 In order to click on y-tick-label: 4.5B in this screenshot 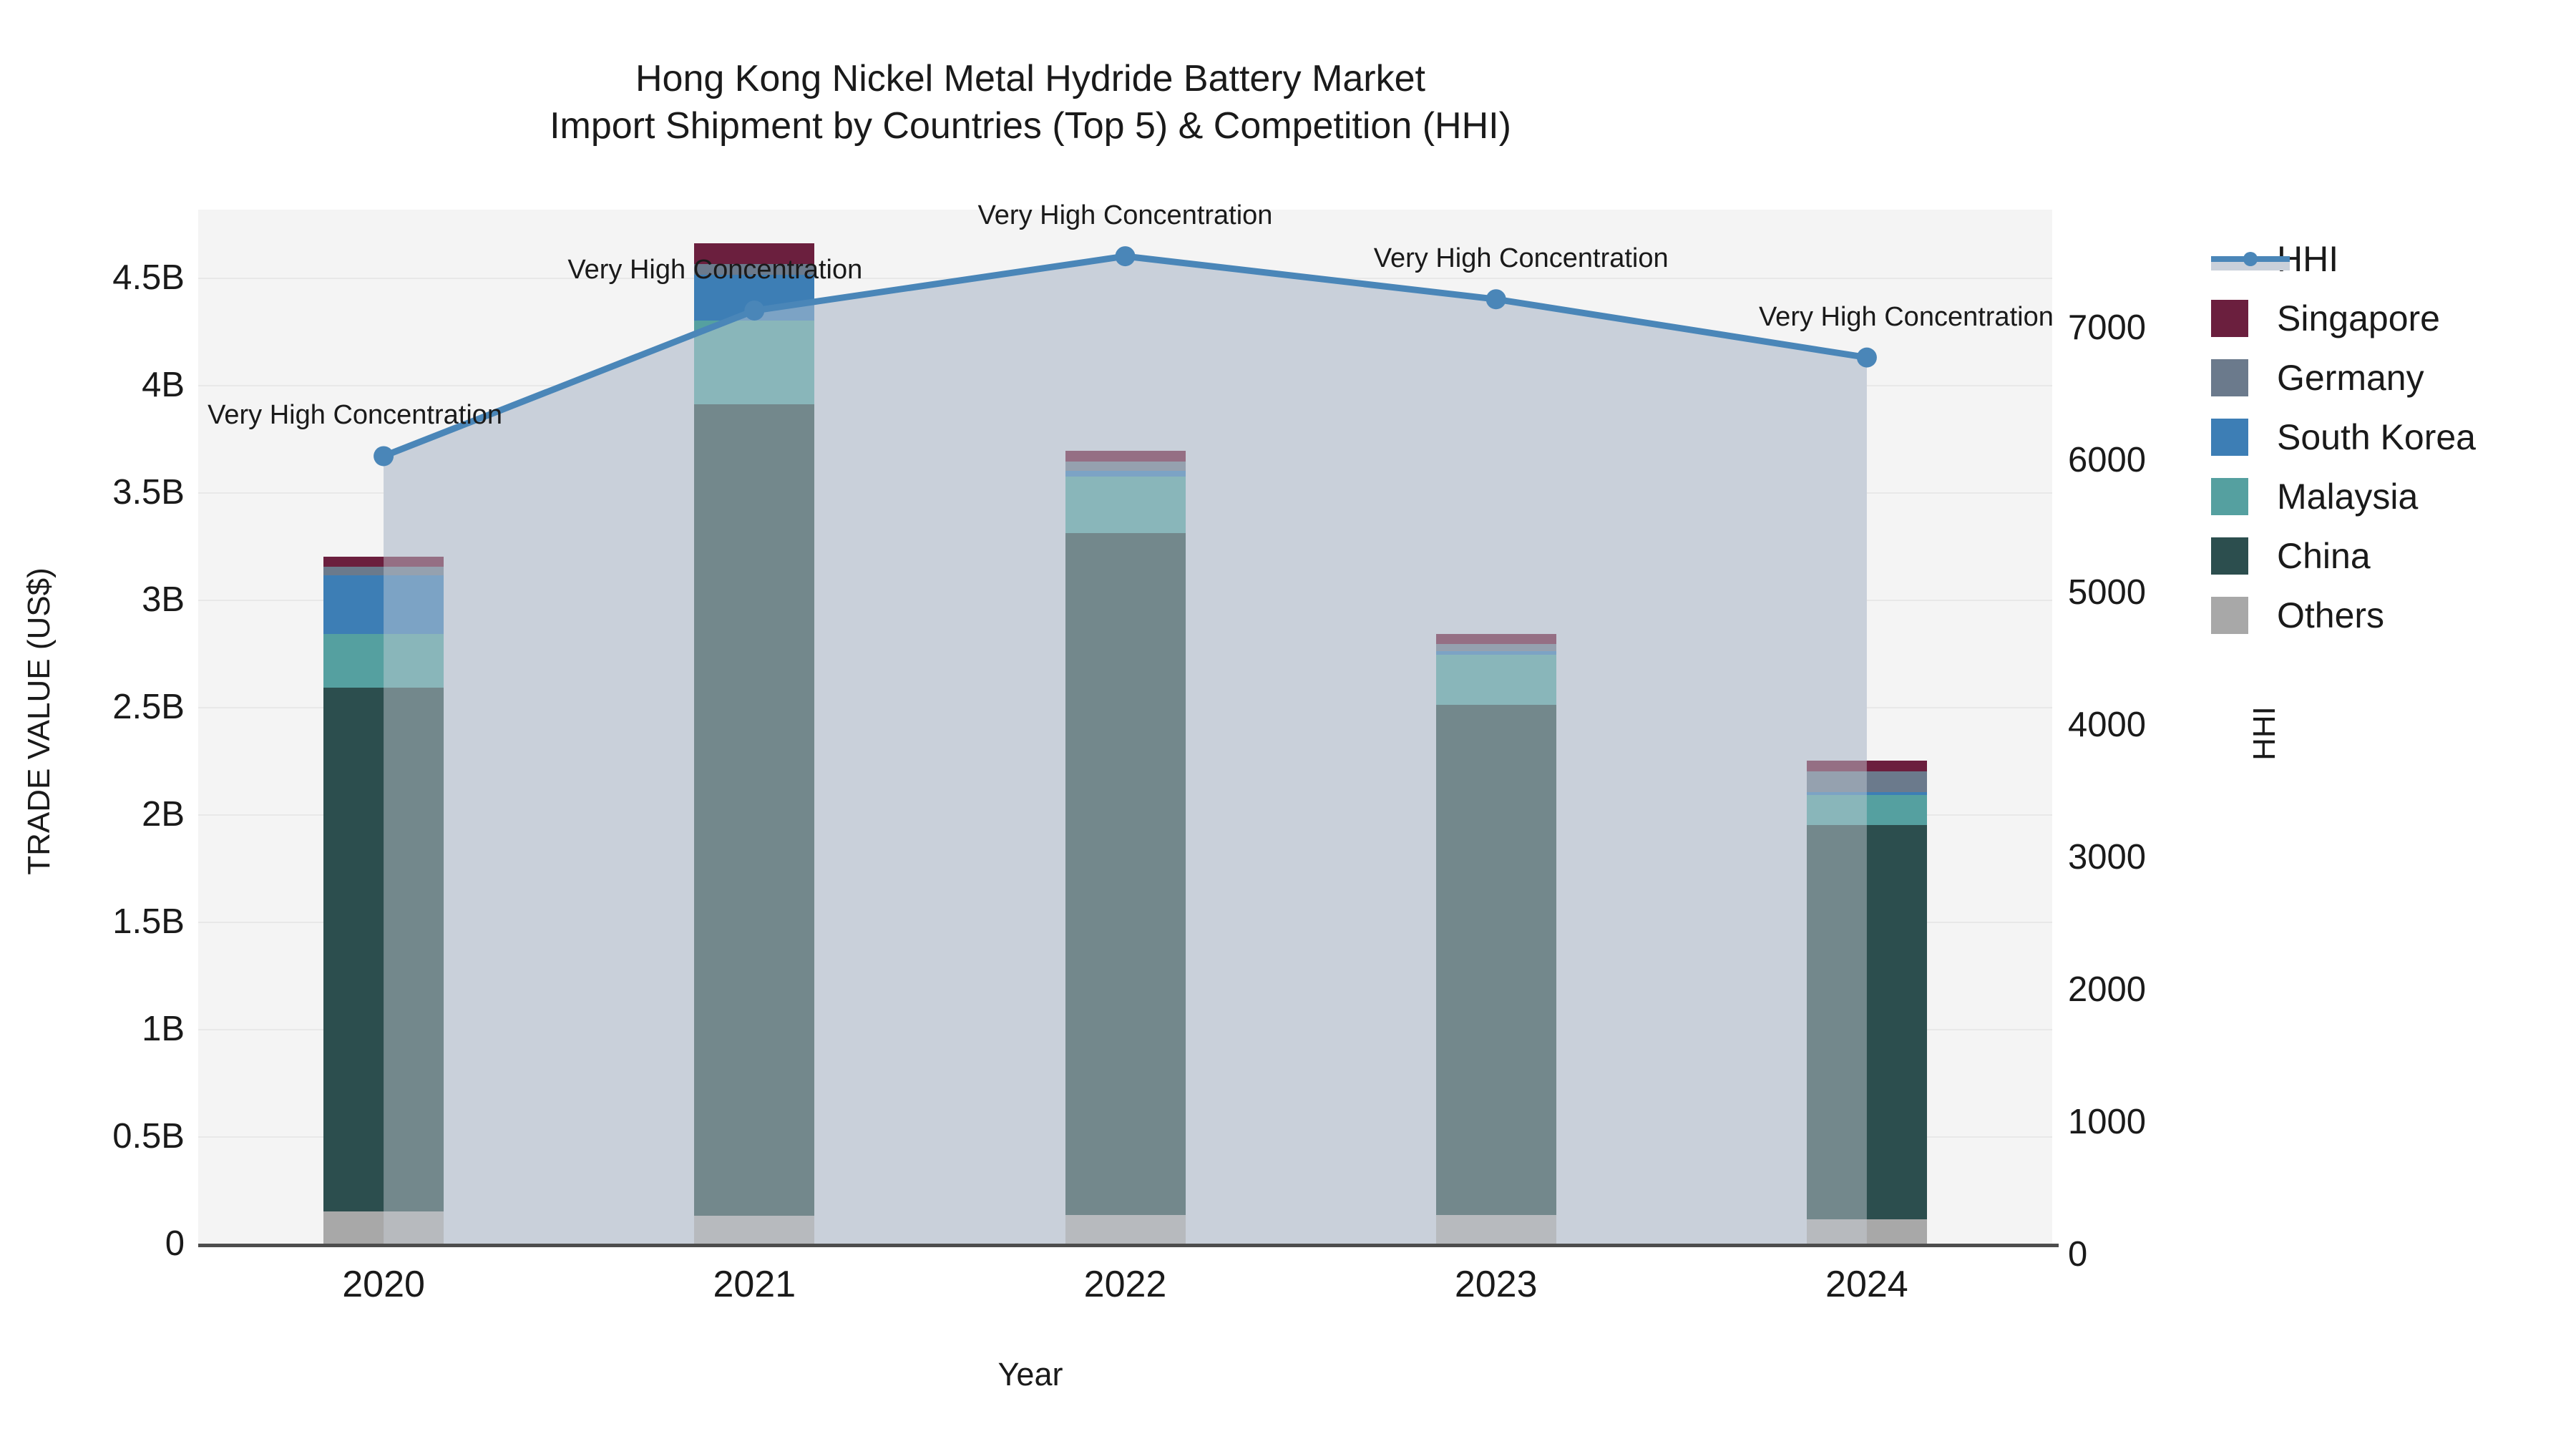, I will do `click(148, 277)`.